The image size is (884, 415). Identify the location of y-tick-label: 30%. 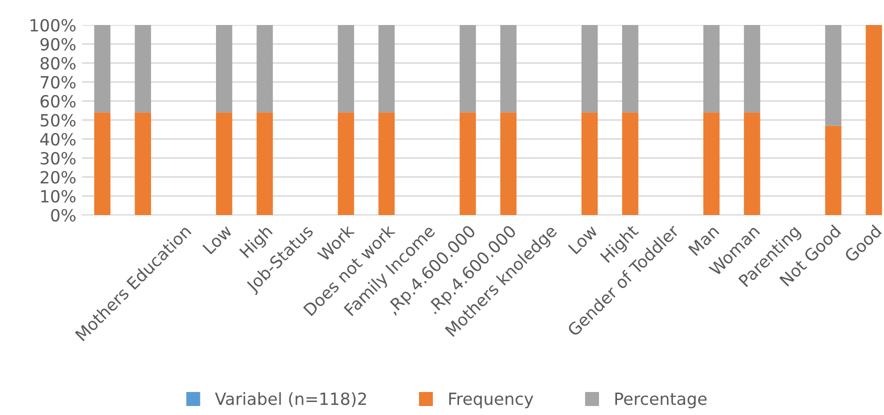
(58, 158).